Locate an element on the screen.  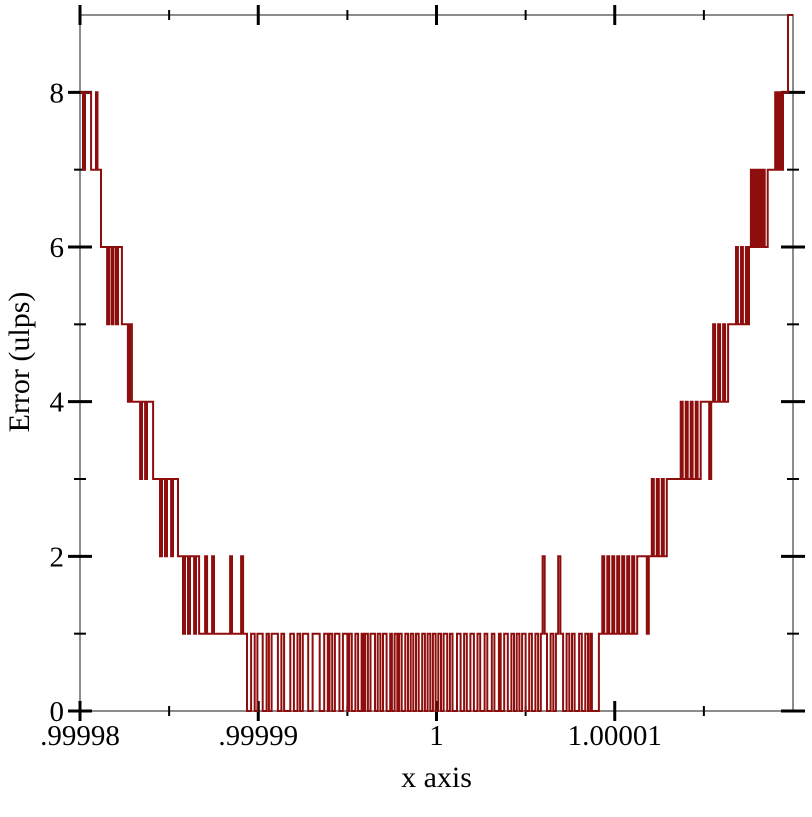
y-axis-label: Error (ulps) is located at coordinates (19, 362).